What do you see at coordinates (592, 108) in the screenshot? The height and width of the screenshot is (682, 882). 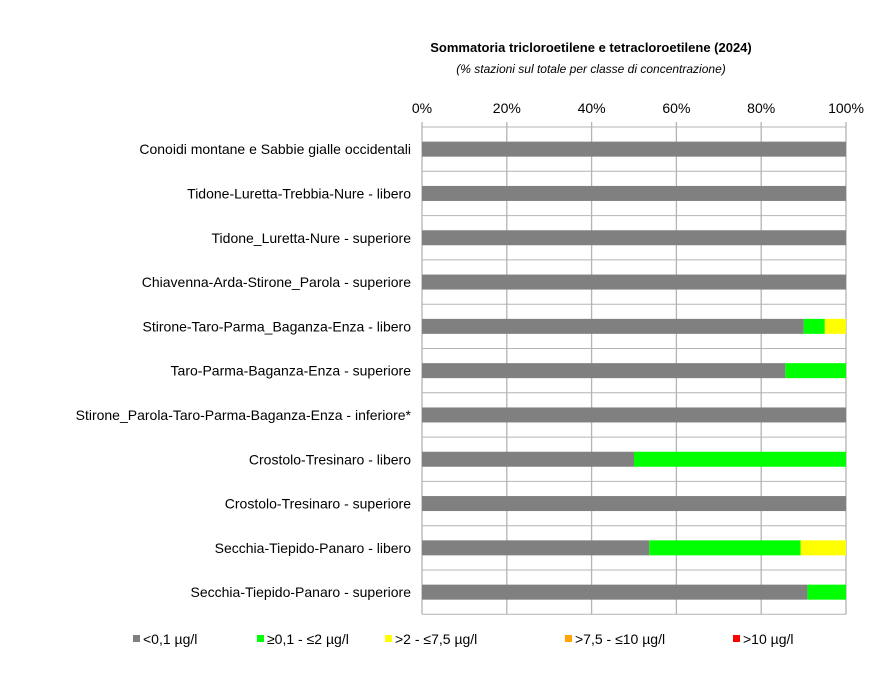 I see `x-tick-label: 40%` at bounding box center [592, 108].